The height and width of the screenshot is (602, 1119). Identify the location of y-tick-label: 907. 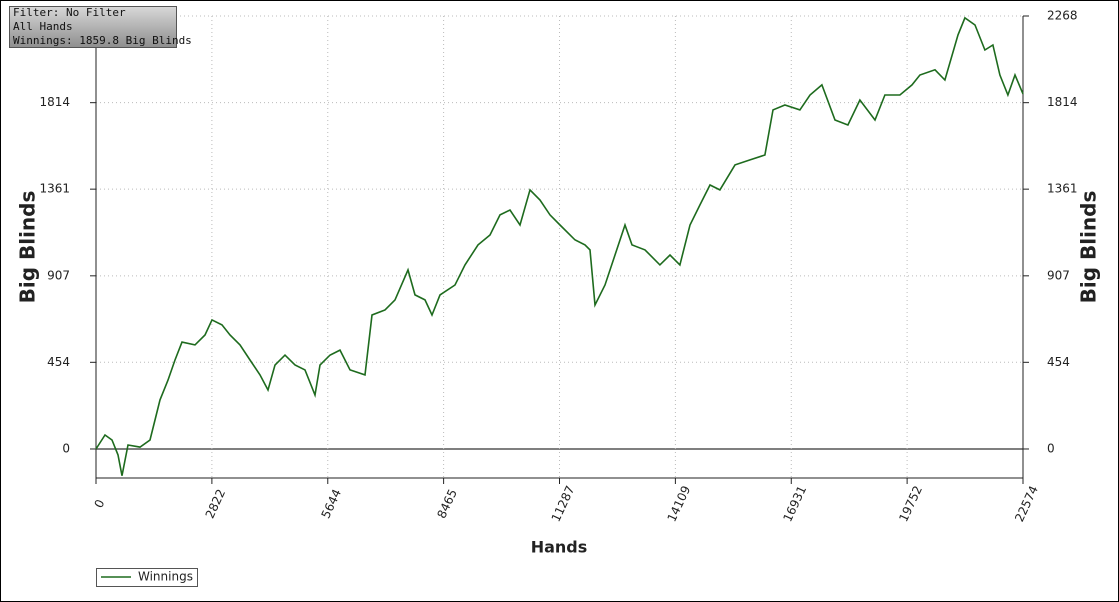
(58, 275).